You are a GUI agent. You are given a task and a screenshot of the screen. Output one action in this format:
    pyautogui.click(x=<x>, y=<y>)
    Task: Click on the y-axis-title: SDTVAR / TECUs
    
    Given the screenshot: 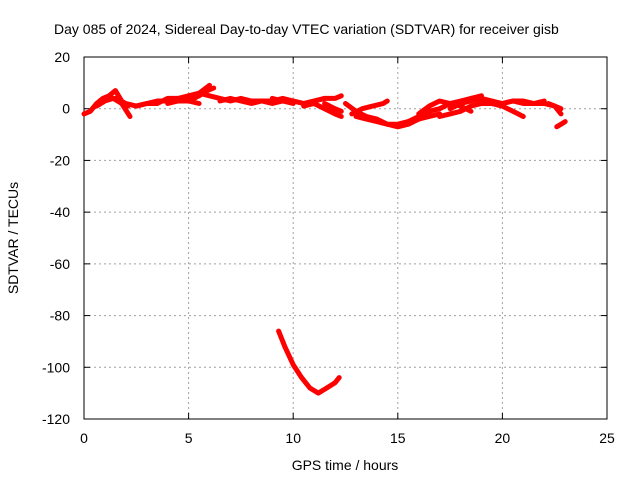 What is the action you would take?
    pyautogui.click(x=13, y=238)
    